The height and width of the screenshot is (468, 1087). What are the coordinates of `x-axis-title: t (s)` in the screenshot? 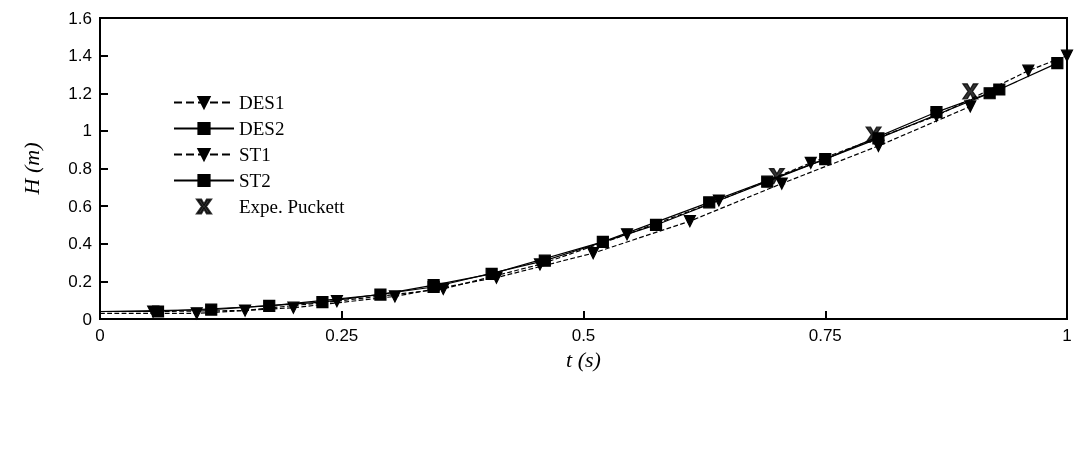 It's located at (583, 360).